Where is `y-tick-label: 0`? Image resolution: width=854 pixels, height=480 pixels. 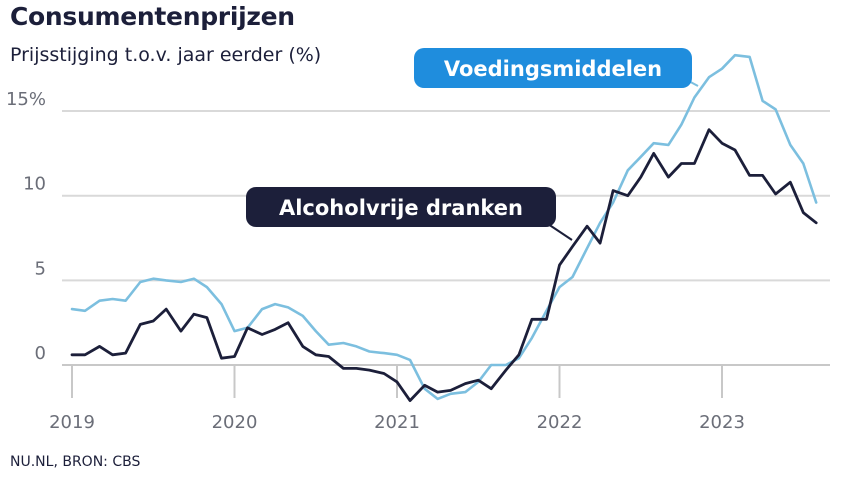
y-tick-label: 0 is located at coordinates (40, 353).